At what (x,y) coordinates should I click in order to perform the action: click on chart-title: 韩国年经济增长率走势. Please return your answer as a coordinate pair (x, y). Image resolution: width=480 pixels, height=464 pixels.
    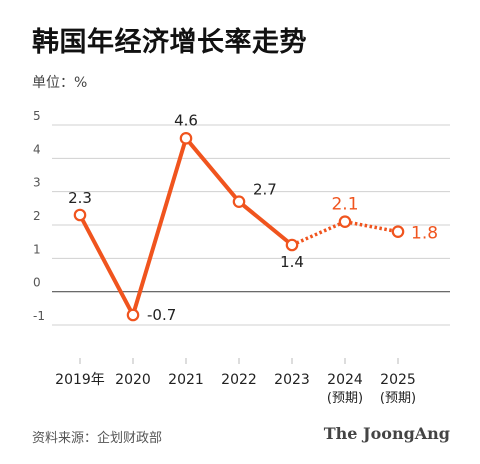
    Looking at the image, I should click on (169, 42).